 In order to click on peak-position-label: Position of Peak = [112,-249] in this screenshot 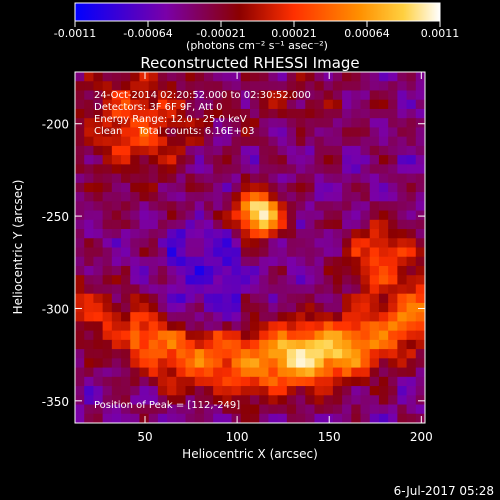, I will do `click(167, 405)`.